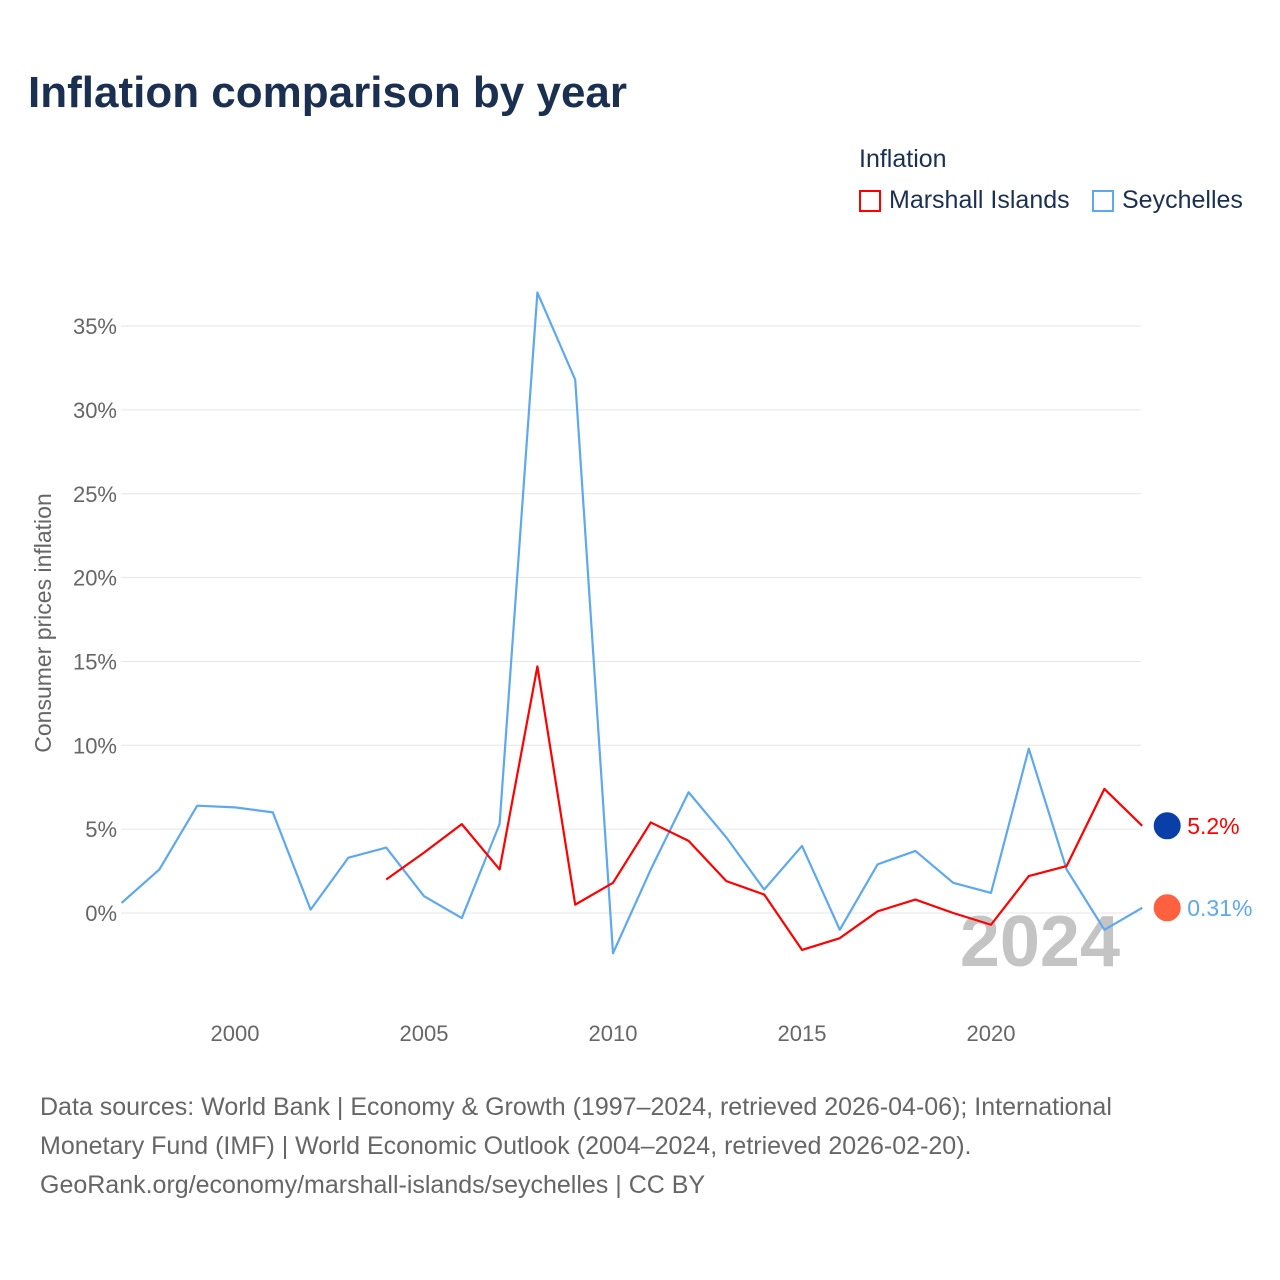 The image size is (1280, 1280). I want to click on series-line-marshall-islands, so click(764, 808).